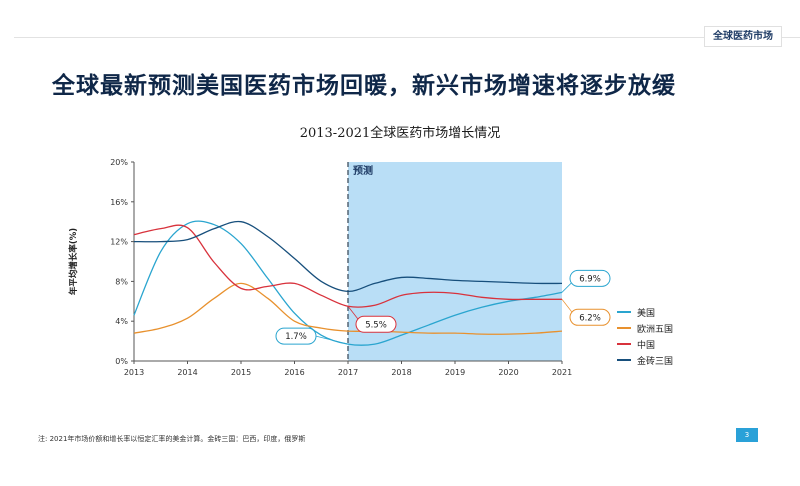  I want to click on data-label: 6.2%, so click(590, 318).